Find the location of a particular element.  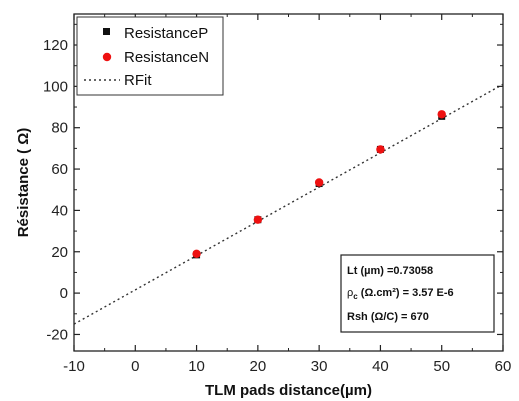

rho-subscript: c is located at coordinates (355, 296).